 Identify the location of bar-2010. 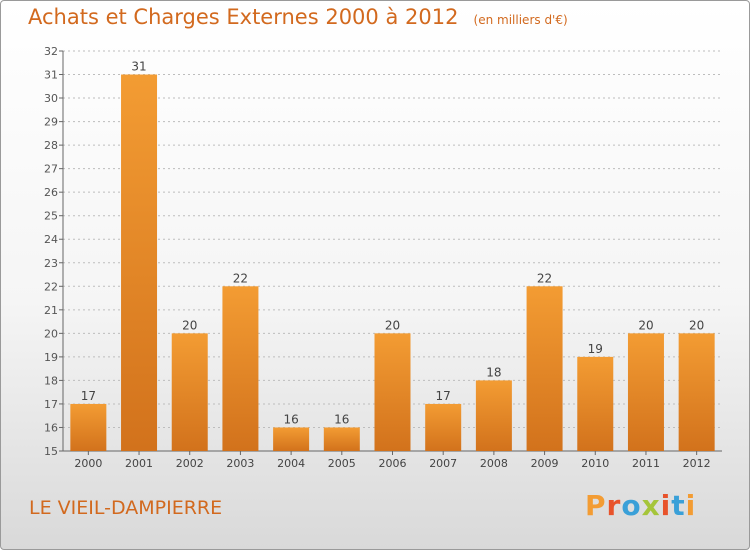
(595, 403).